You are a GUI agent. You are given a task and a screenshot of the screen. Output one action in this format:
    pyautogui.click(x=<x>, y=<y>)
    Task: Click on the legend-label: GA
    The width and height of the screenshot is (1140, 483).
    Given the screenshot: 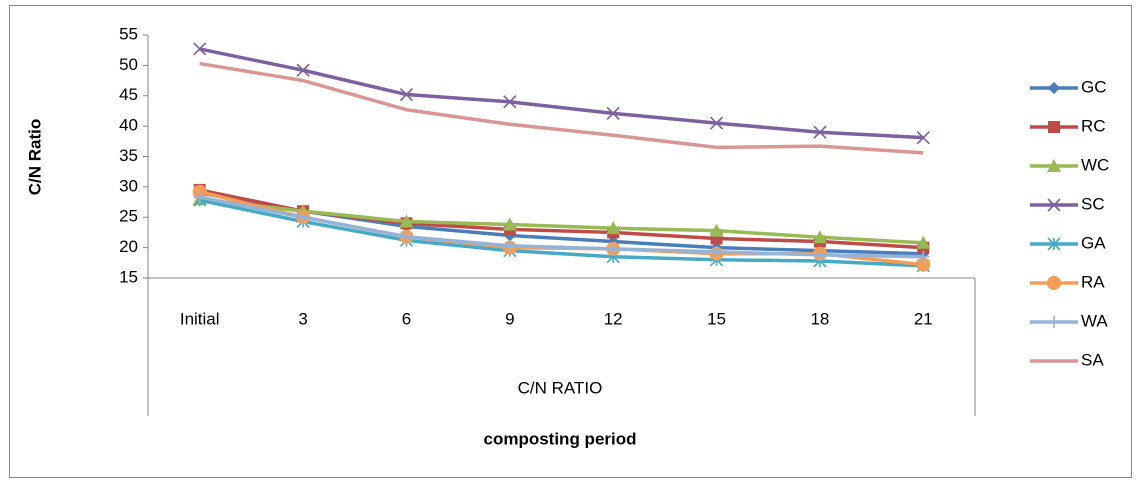 What is the action you would take?
    pyautogui.click(x=1093, y=242)
    